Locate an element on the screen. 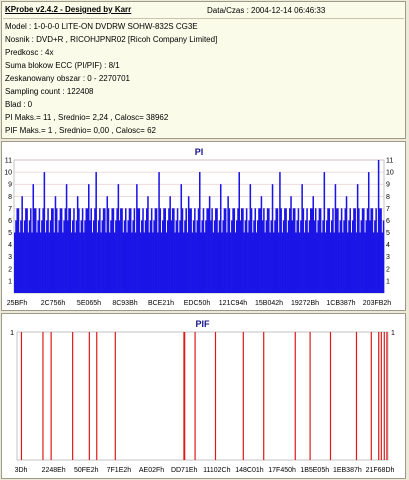 The height and width of the screenshot is (480, 409). y-tick-label-right: 2 is located at coordinates (388, 269).